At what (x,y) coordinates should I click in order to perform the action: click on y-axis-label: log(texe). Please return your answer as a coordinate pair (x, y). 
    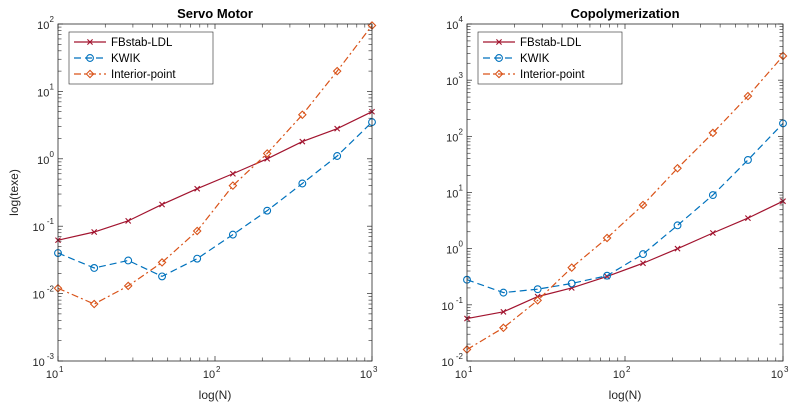
    Looking at the image, I should click on (14, 192).